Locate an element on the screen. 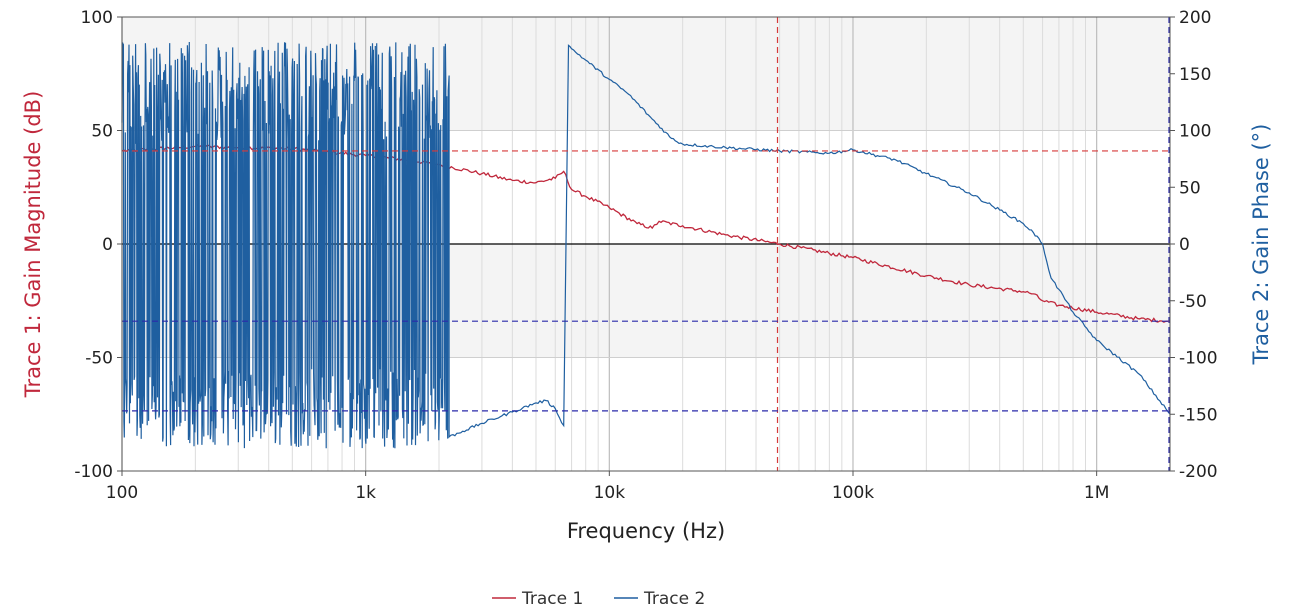 This screenshot has height=612, width=1289. x-tick-label: 1M is located at coordinates (1096, 493).